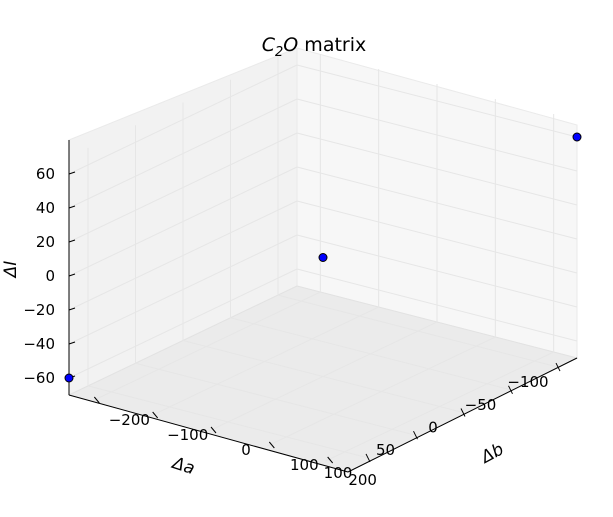 This screenshot has width=613, height=517. What do you see at coordinates (338, 473) in the screenshot?
I see `x-tick-label: 100` at bounding box center [338, 473].